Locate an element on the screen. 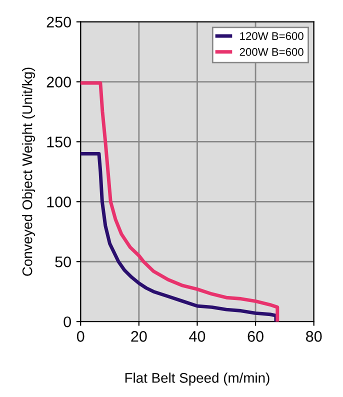 This screenshot has width=343, height=397. y-tick-label: 250 is located at coordinates (58, 22).